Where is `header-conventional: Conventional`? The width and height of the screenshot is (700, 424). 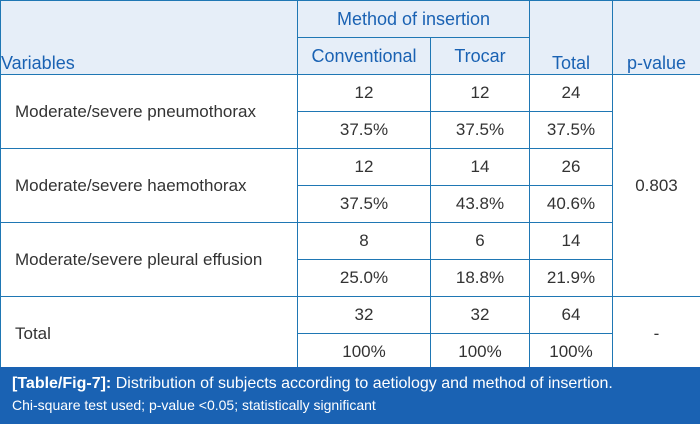 header-conventional: Conventional is located at coordinates (364, 56).